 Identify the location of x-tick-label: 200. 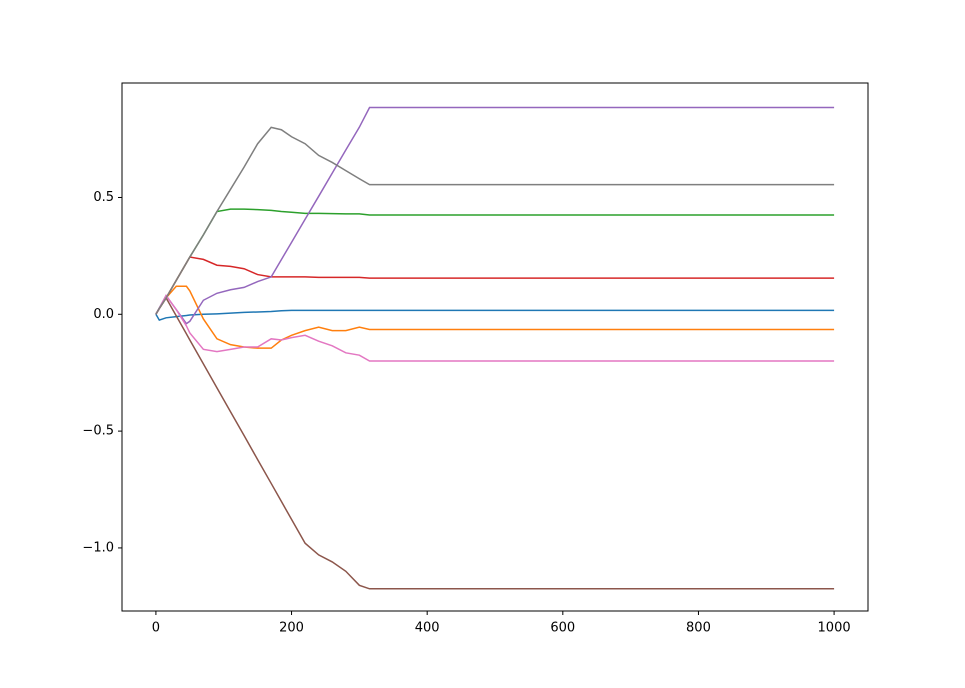
(291, 628).